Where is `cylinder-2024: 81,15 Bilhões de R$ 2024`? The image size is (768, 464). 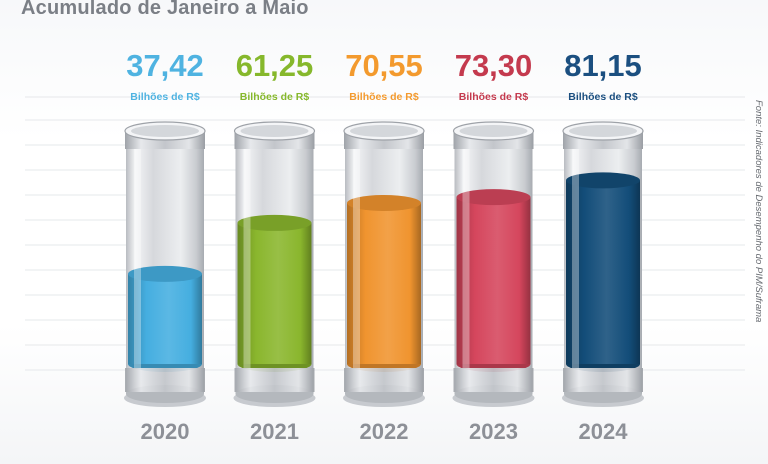
cylinder-2024: 81,15 Bilhões de R$ 2024 is located at coordinates (603, 246).